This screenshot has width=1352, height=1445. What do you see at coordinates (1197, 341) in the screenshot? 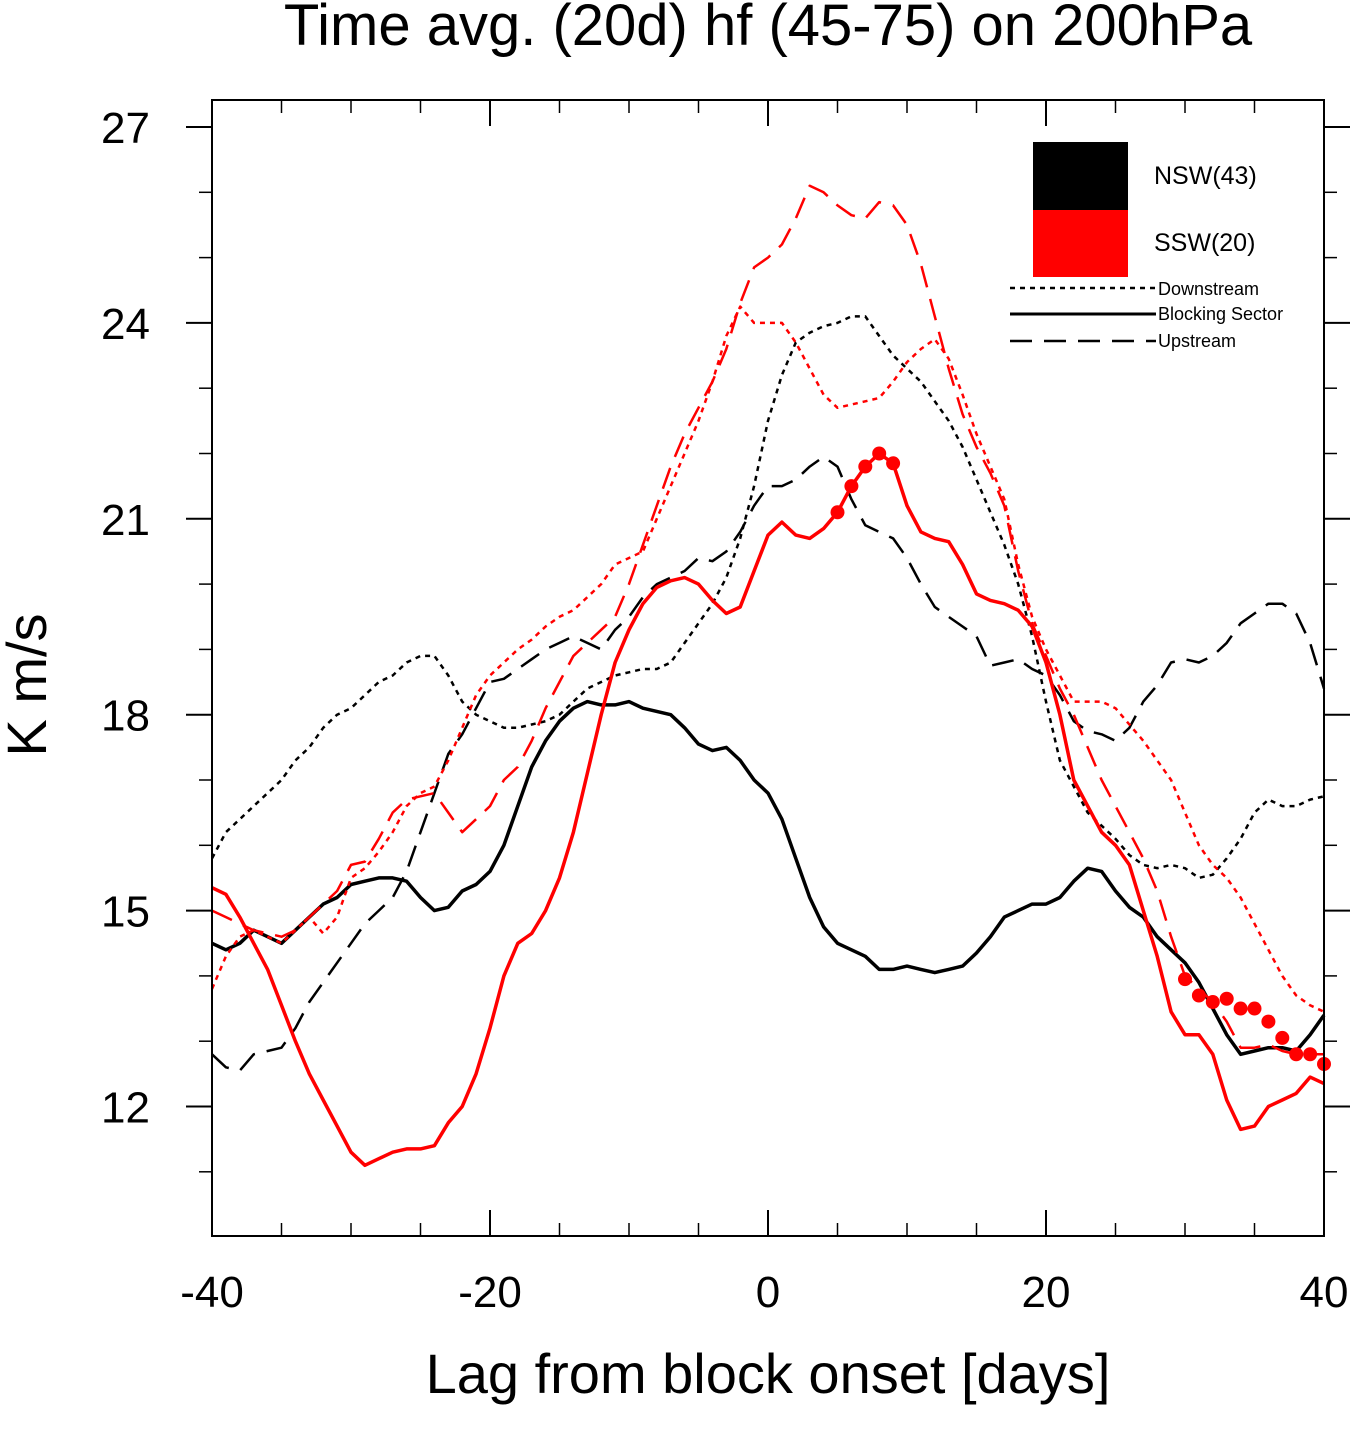
I see `legend-label-upstream: Upstream` at bounding box center [1197, 341].